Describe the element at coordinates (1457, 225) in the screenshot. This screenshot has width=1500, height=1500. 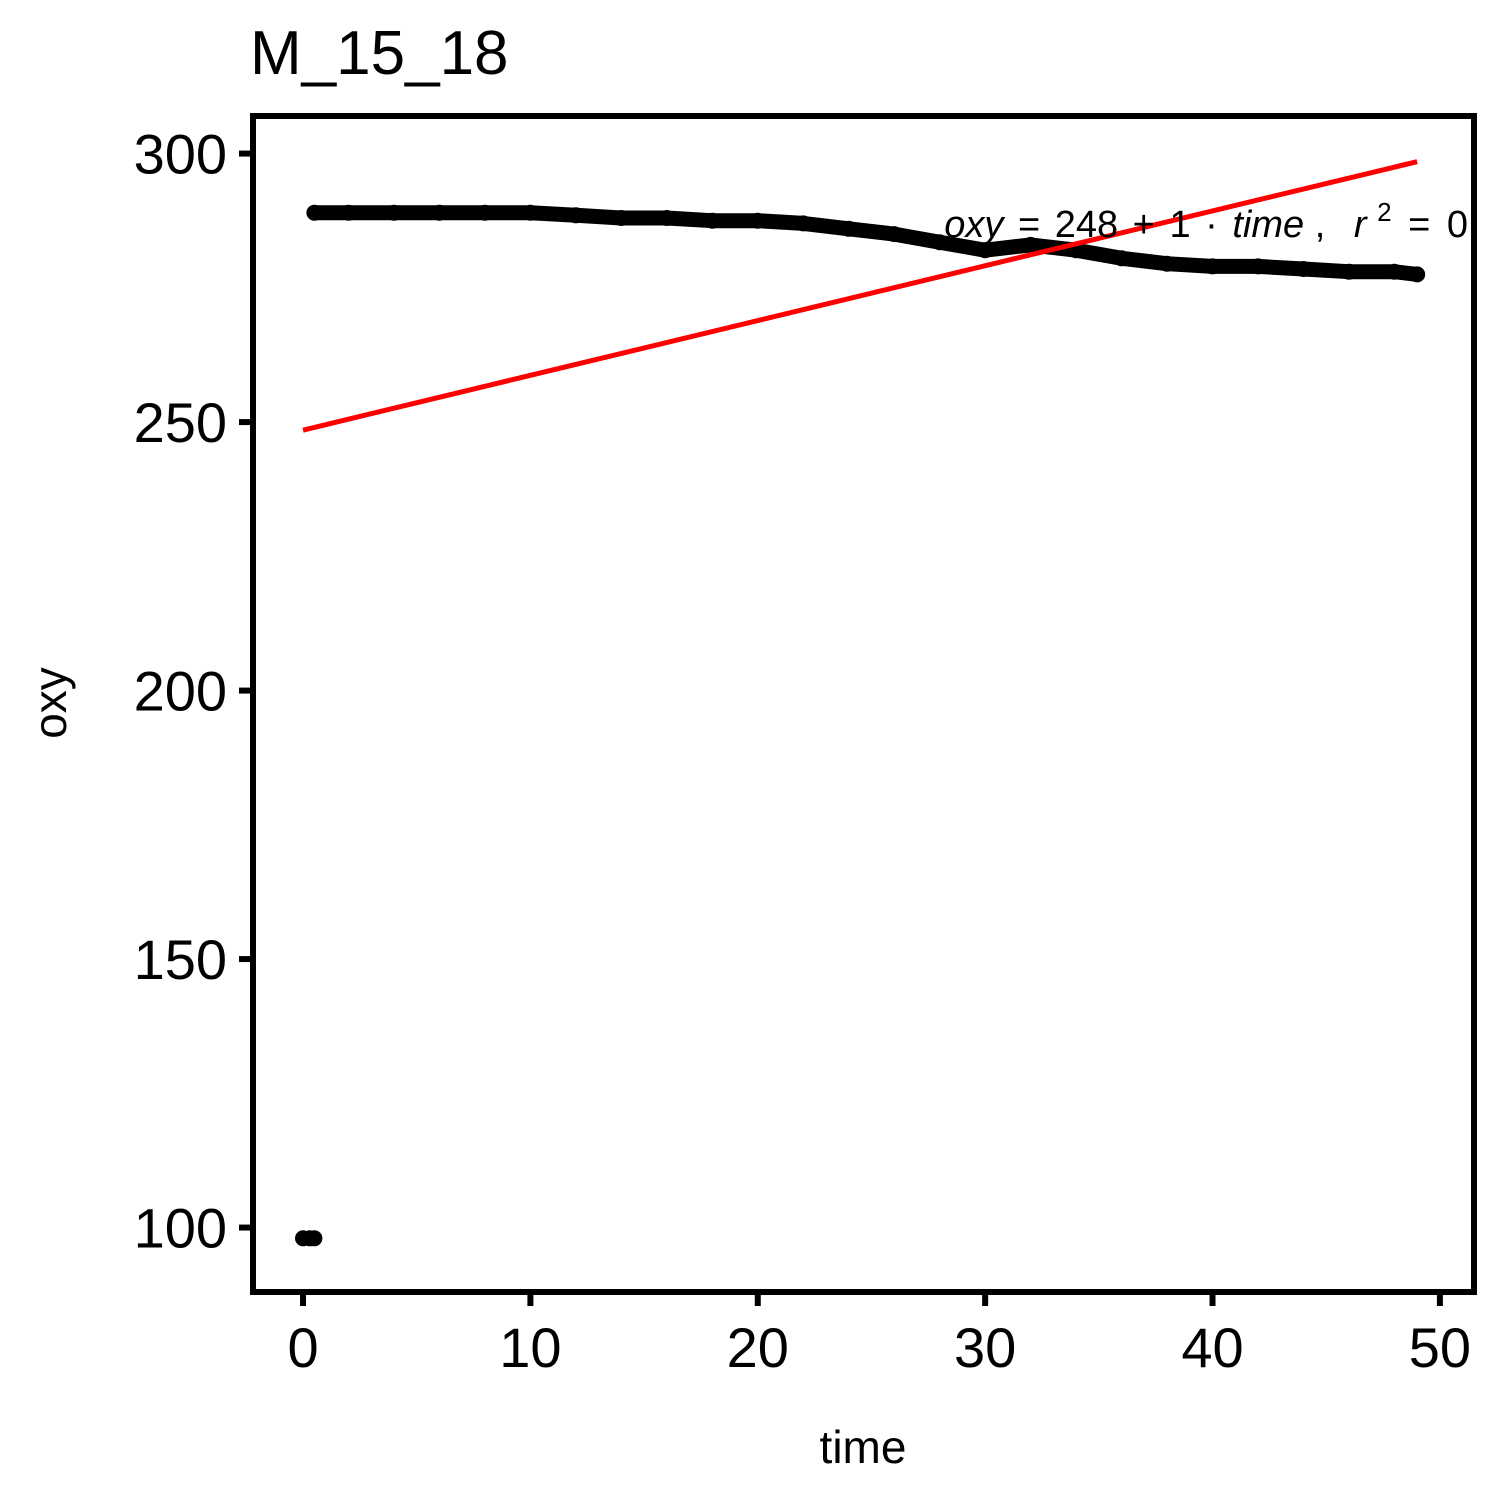
I see `annotation-r2-value: 0` at that location.